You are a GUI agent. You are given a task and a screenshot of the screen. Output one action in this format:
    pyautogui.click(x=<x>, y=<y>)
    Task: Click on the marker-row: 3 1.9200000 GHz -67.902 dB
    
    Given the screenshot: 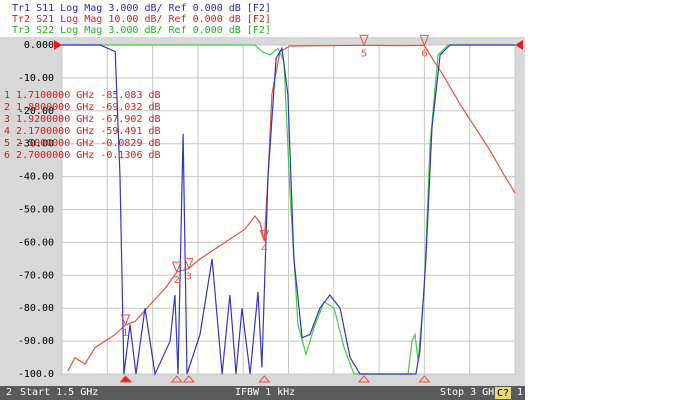 What is the action you would take?
    pyautogui.click(x=82, y=119)
    